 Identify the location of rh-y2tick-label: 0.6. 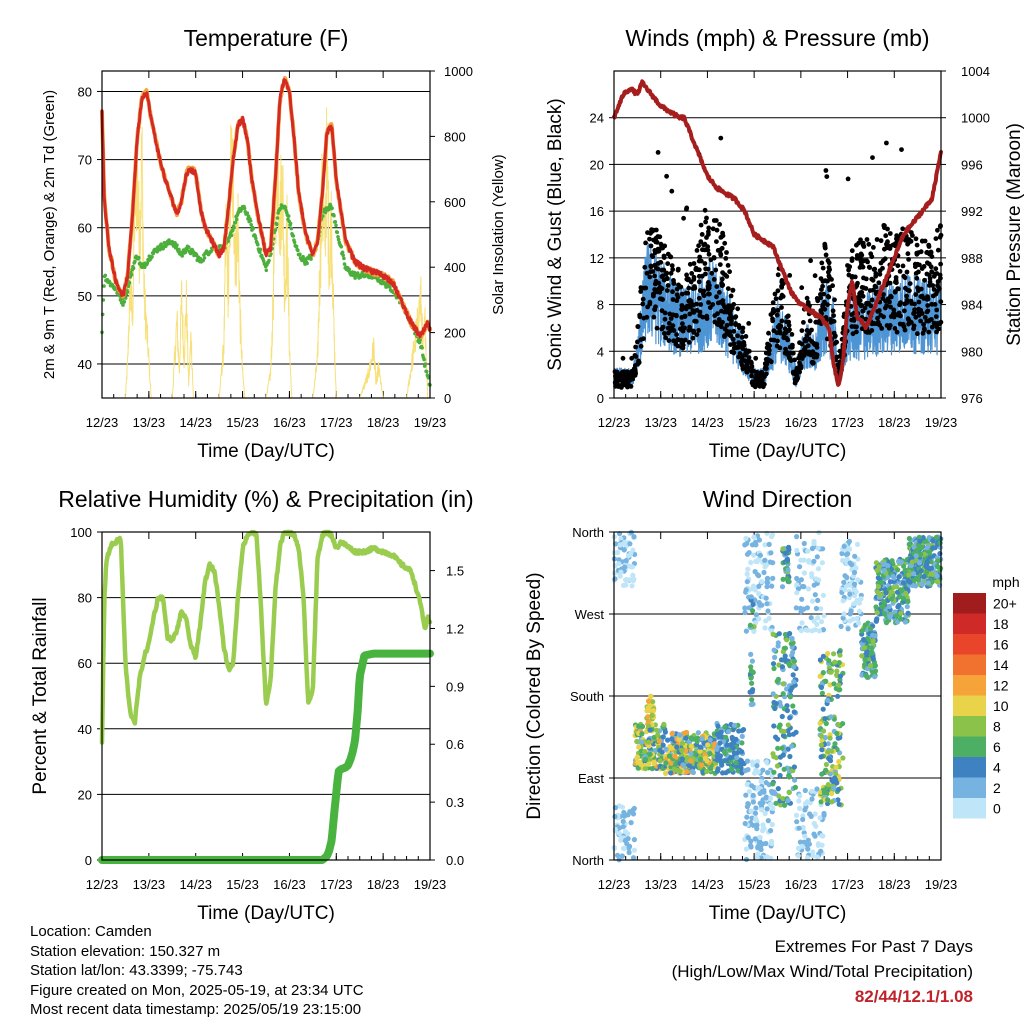
(455, 744).